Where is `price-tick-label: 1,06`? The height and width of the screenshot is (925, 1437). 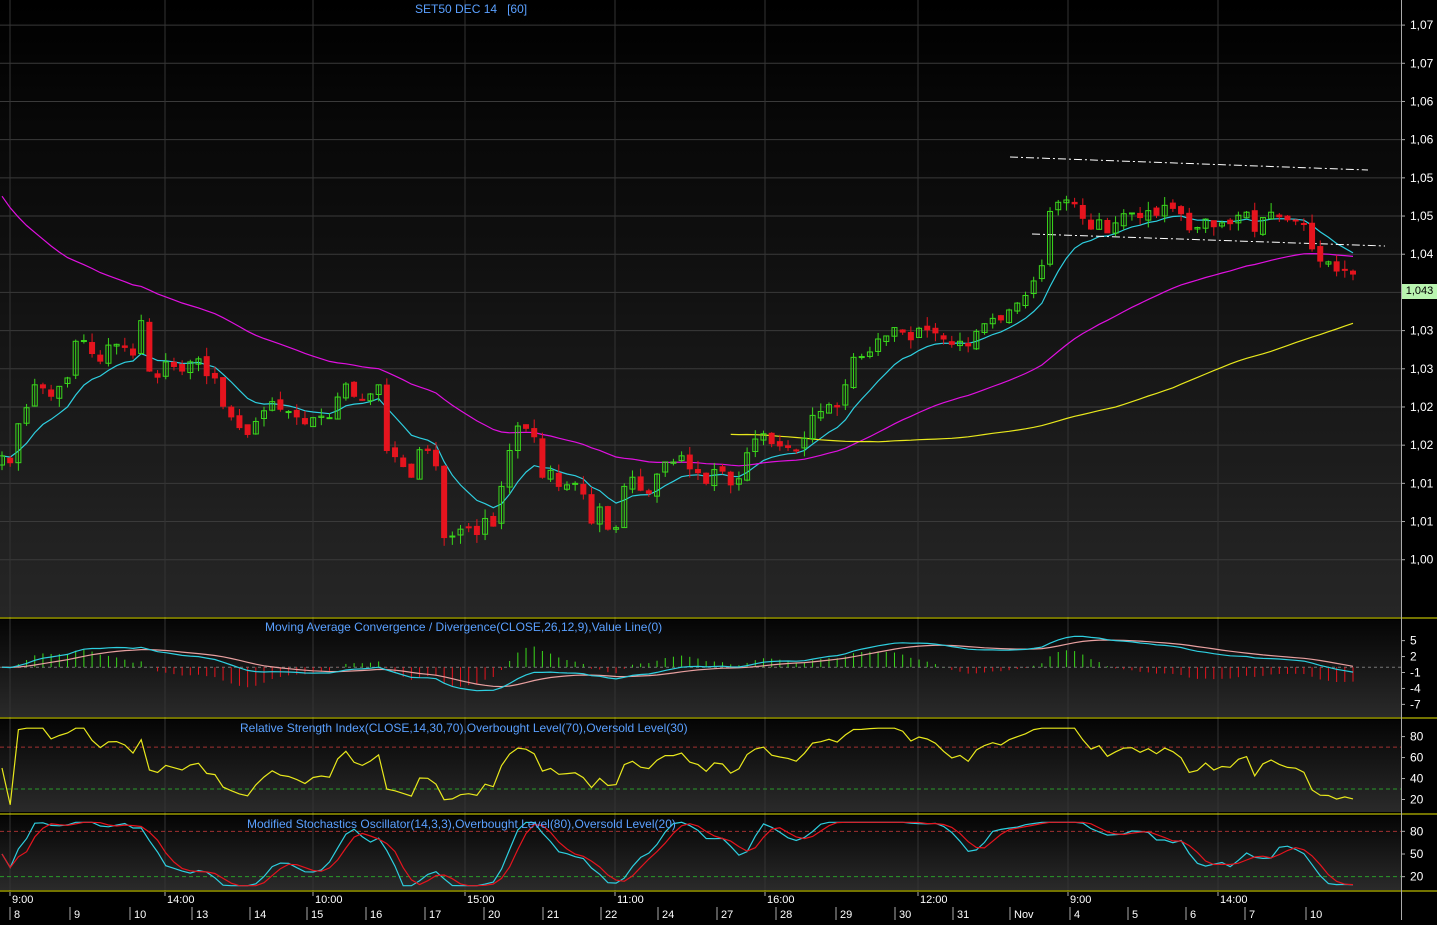
price-tick-label: 1,06 is located at coordinates (1422, 140).